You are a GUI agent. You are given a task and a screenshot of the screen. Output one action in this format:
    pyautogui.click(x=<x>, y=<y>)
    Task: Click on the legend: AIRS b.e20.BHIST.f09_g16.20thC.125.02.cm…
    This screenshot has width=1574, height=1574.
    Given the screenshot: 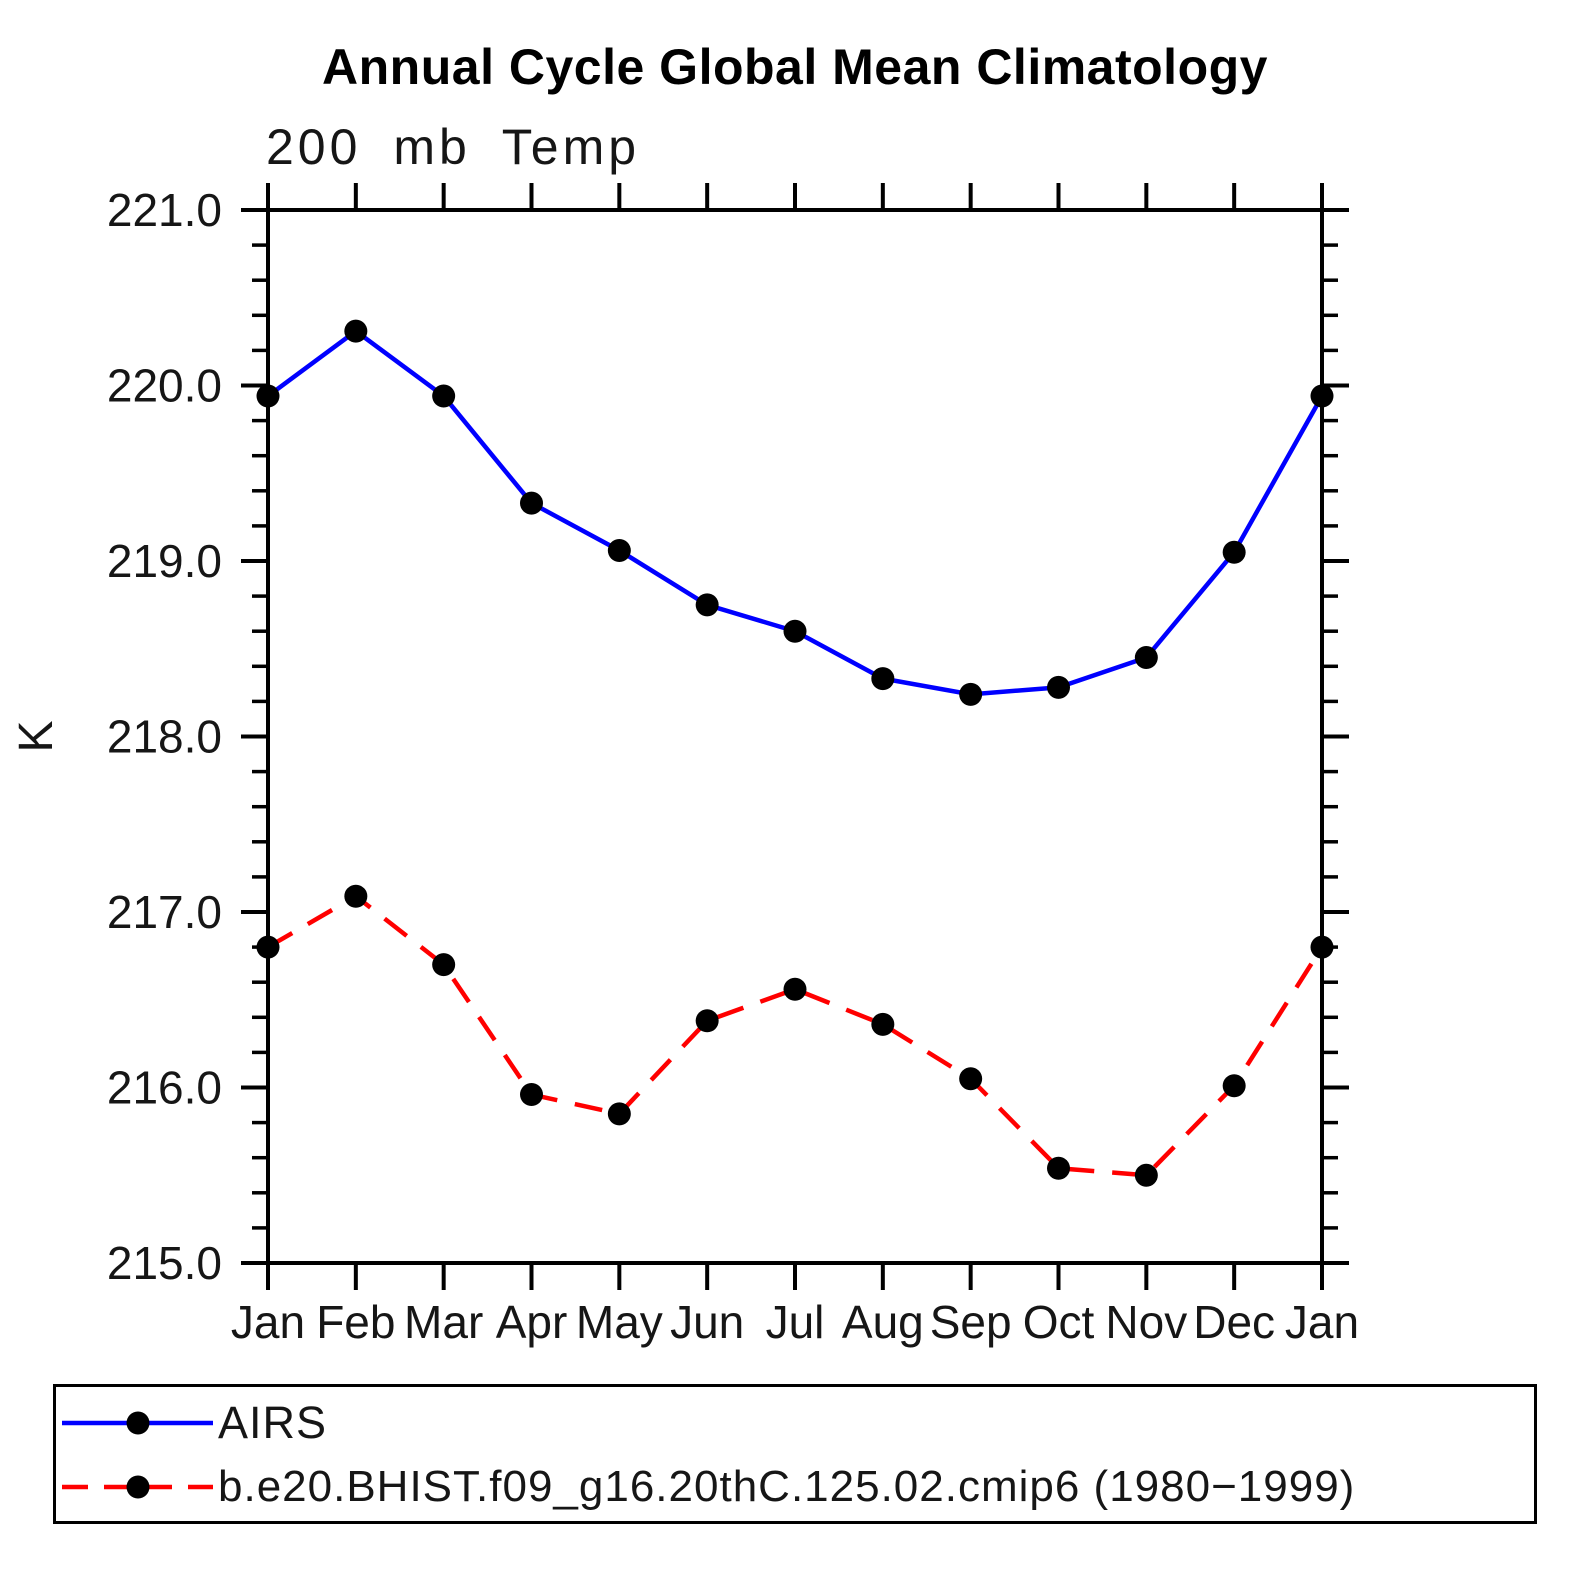 What is the action you would take?
    pyautogui.click(x=795, y=1454)
    